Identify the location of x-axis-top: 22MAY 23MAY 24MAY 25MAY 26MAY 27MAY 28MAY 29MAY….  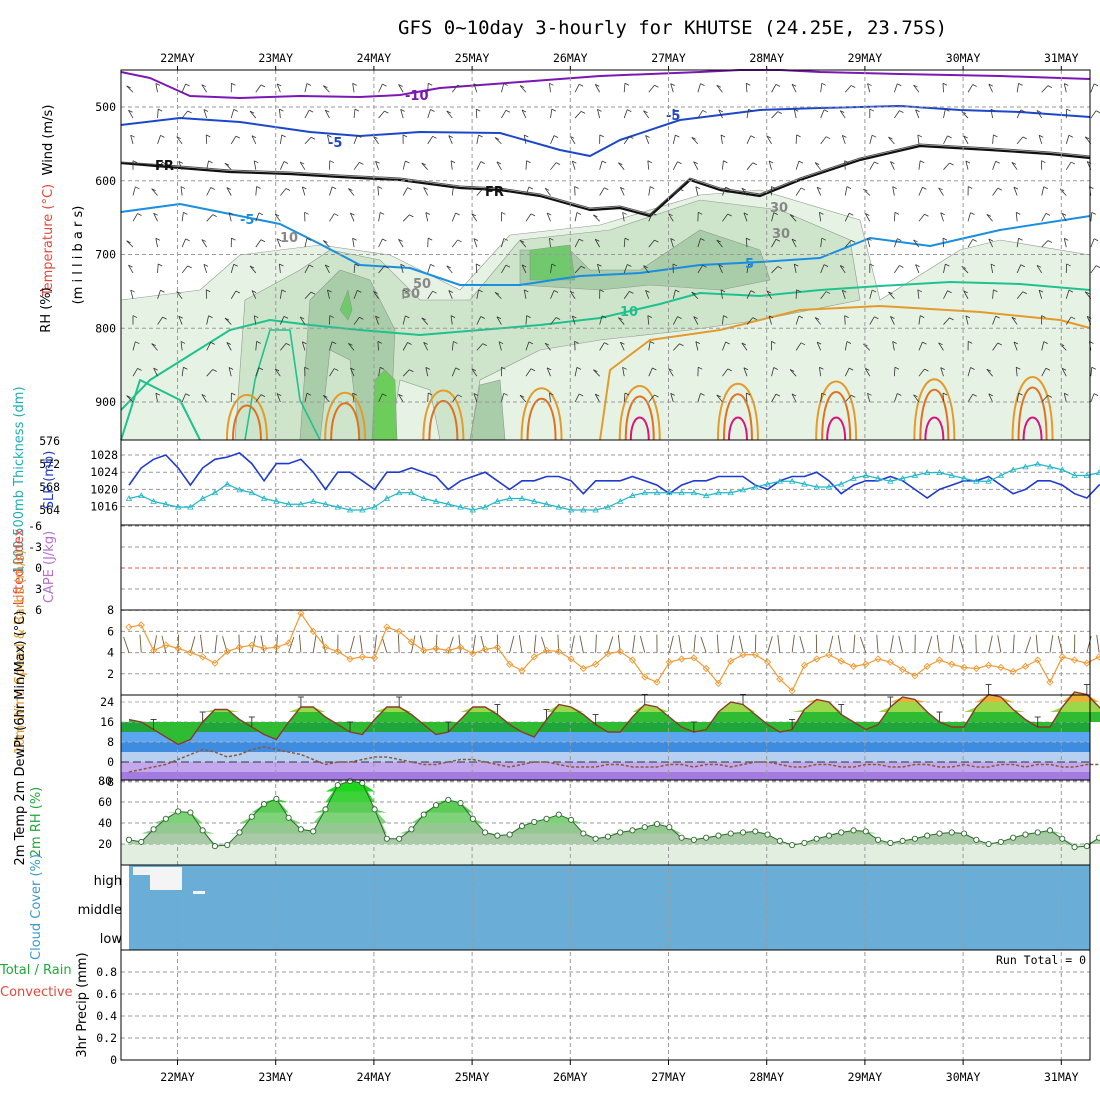
(619, 60).